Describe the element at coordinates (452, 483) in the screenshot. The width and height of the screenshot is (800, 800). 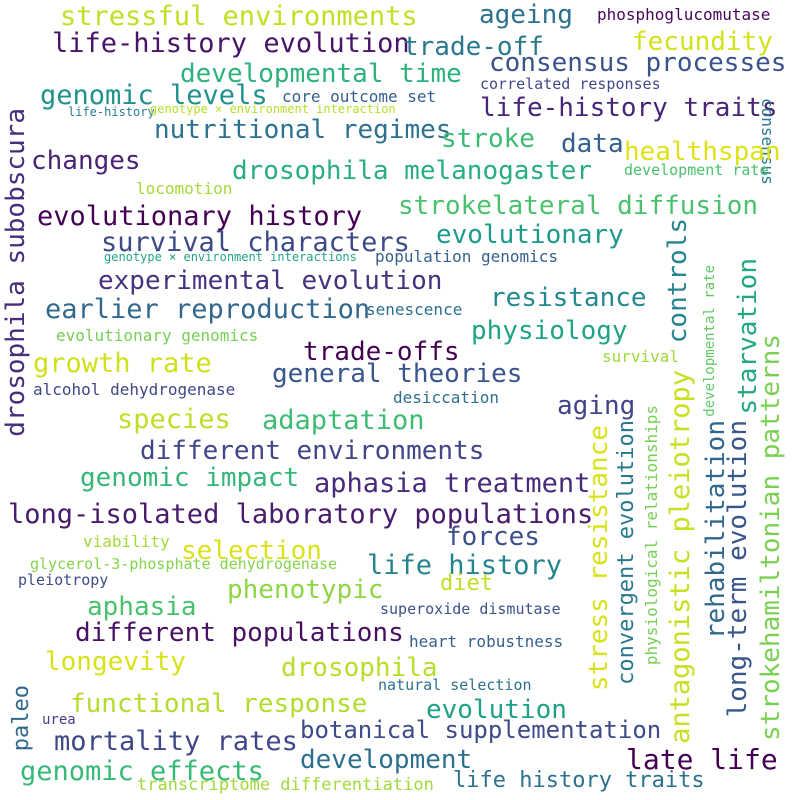
I see `word-aphasia-treatment: aphasia treatment` at that location.